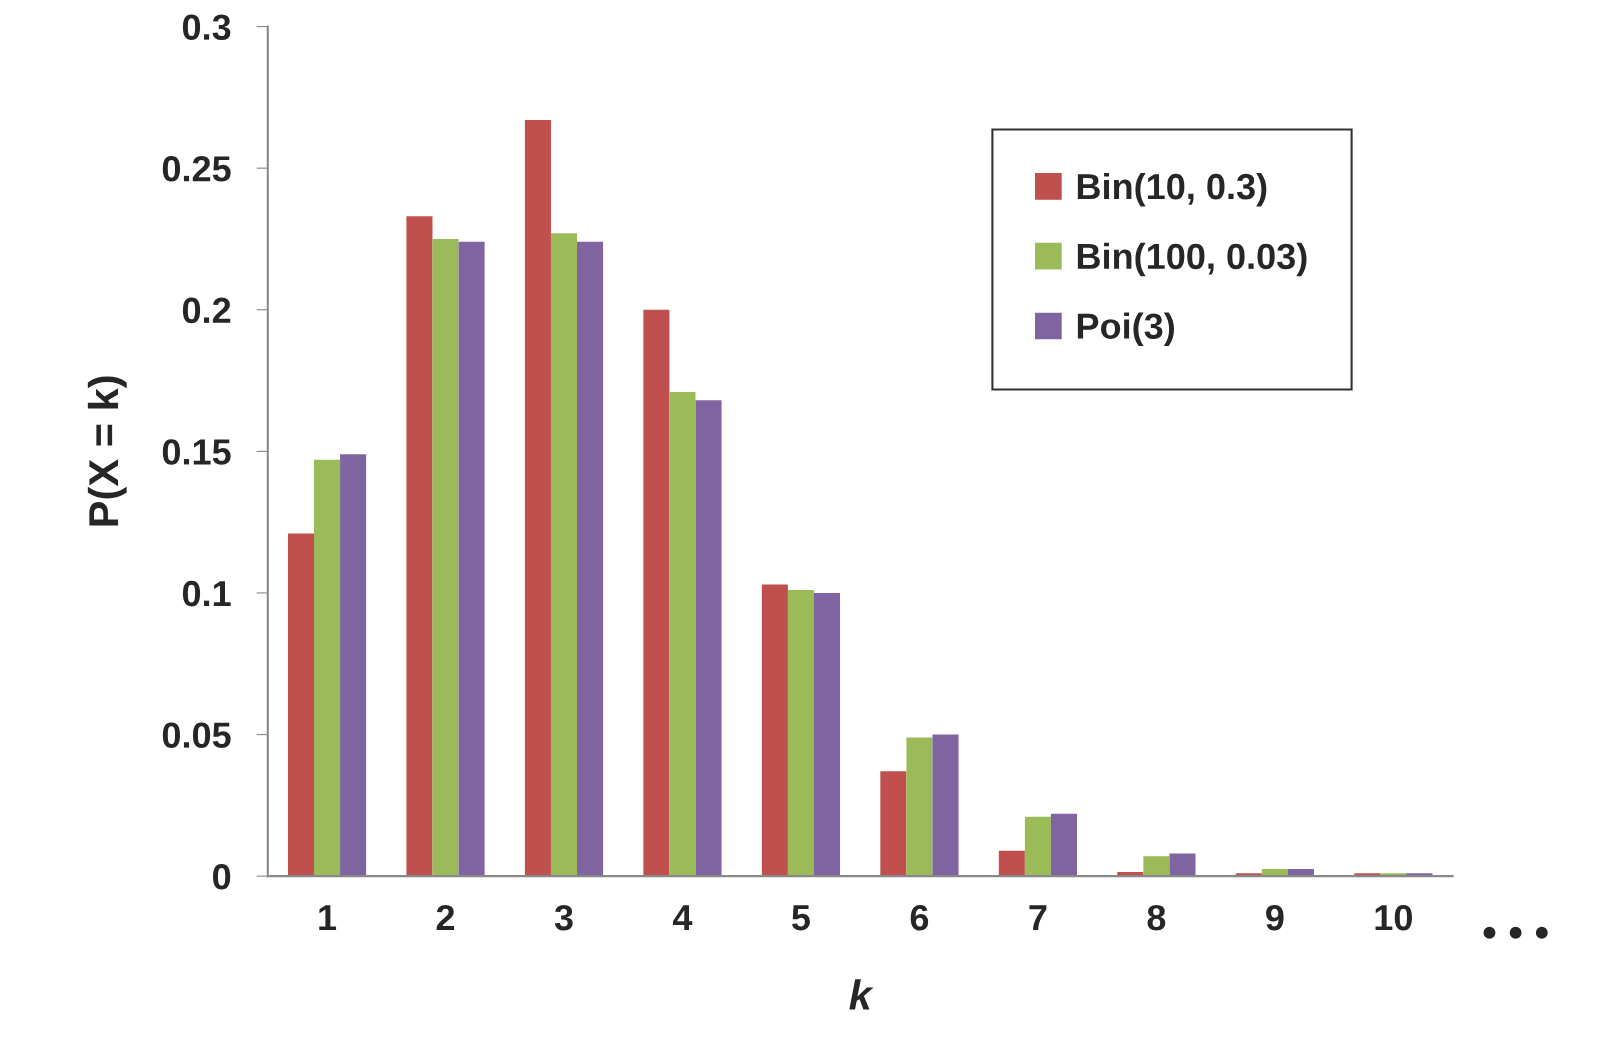 The height and width of the screenshot is (1062, 1623). What do you see at coordinates (563, 917) in the screenshot?
I see `x-tick-label: 3` at bounding box center [563, 917].